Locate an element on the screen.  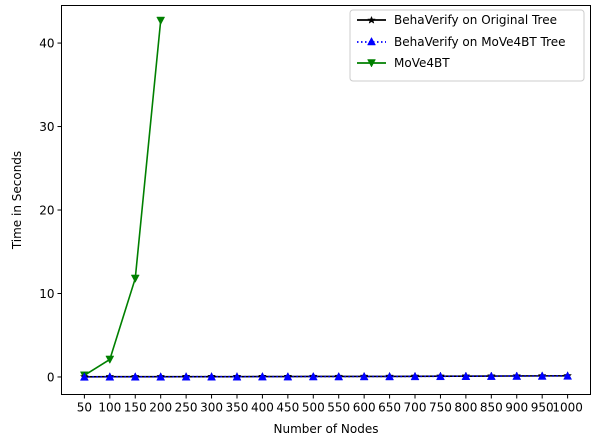
x-tick-label: 650 is located at coordinates (389, 408).